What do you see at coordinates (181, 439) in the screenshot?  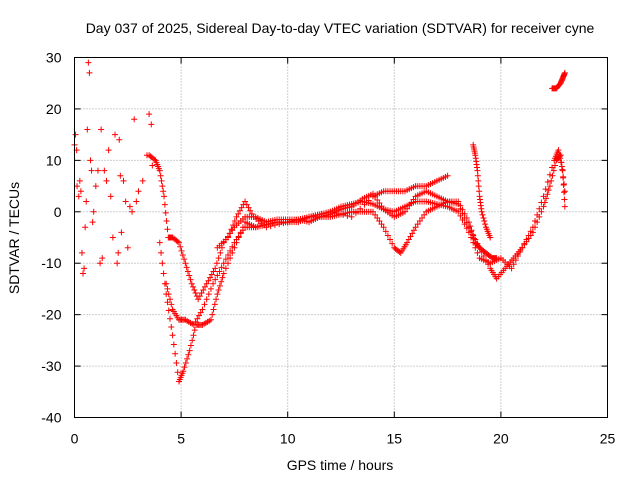 I see `x-tick-label: 5` at bounding box center [181, 439].